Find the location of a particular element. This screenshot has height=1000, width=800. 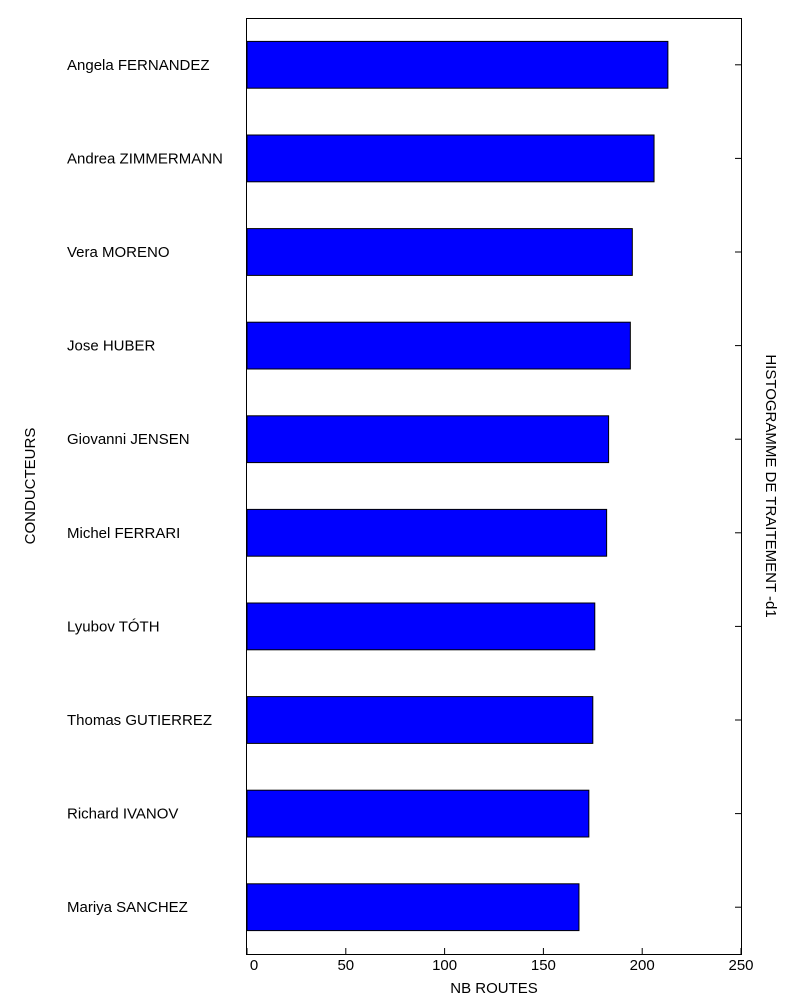

chart-title: HISTOGRAMME DE TRAITEMENT -d1 is located at coordinates (770, 485).